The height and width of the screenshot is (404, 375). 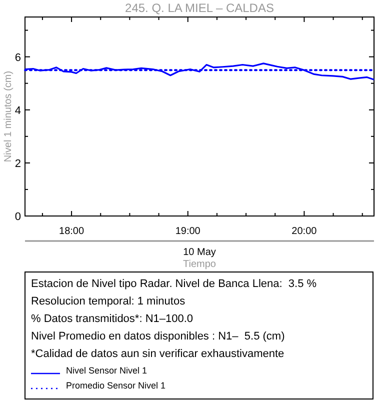 I want to click on legend-label: Promedio Sensor Nivel 1, so click(x=116, y=385).